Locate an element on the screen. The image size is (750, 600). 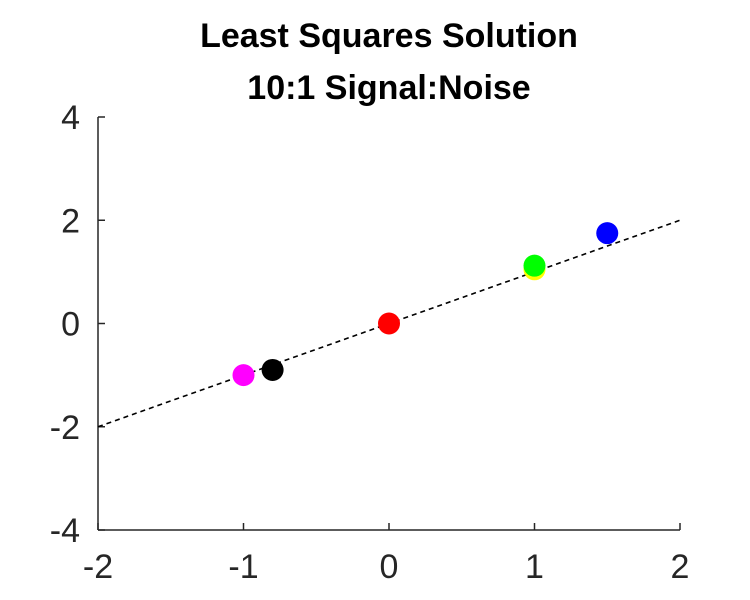
chart-title: Least Squares Solution is located at coordinates (389, 36).